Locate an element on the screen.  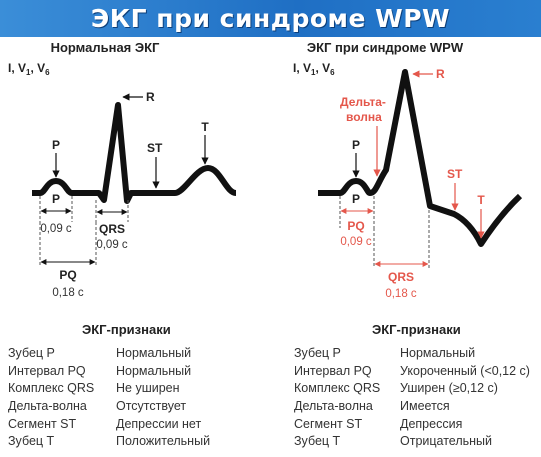
normal-pq-label: PQ is located at coordinates (67, 275).